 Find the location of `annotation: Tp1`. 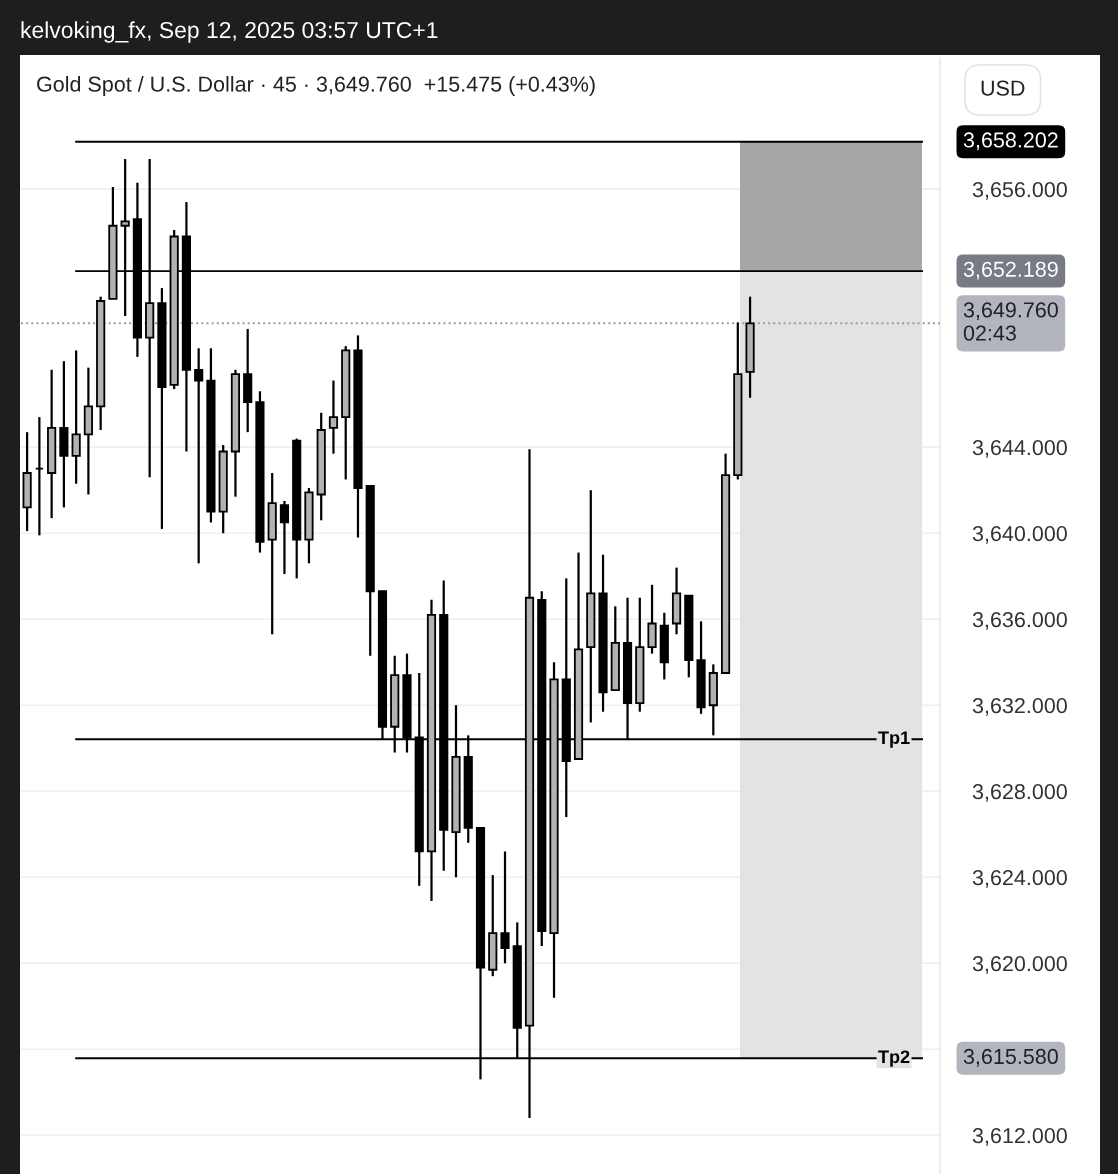

annotation: Tp1 is located at coordinates (894, 739).